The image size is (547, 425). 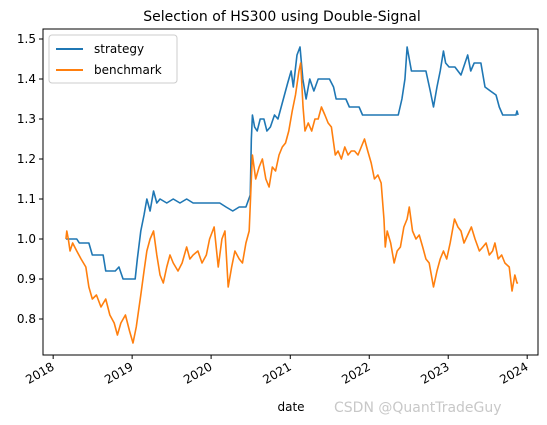 What do you see at coordinates (119, 49) in the screenshot?
I see `legend-label-strategy: strategy` at bounding box center [119, 49].